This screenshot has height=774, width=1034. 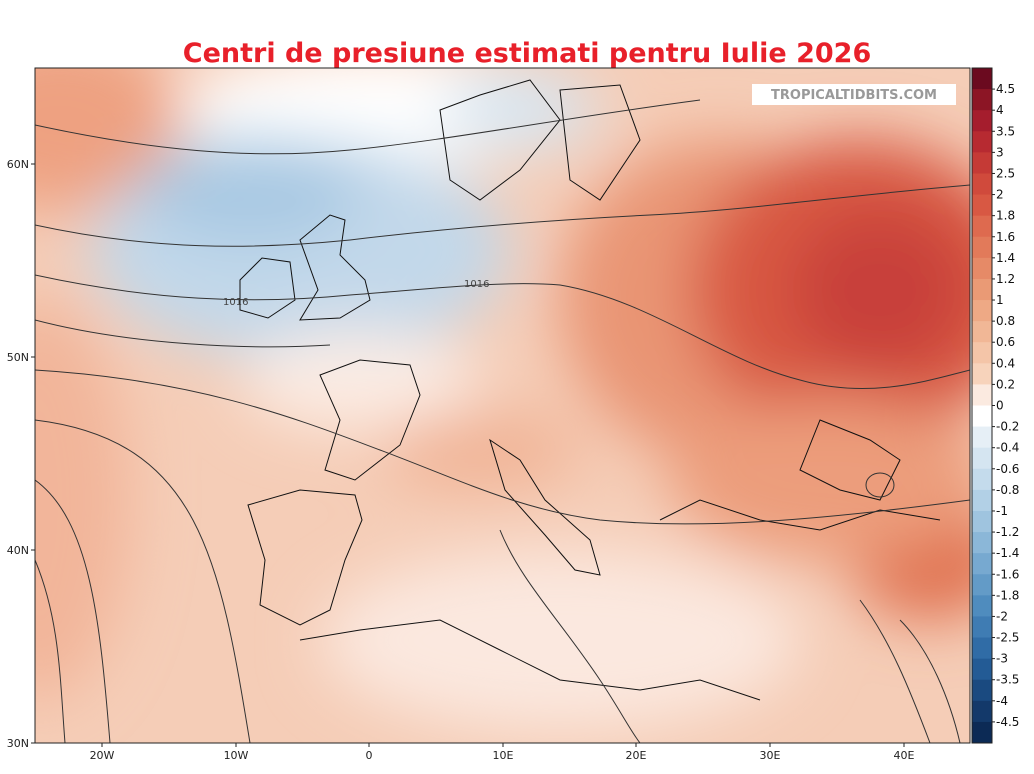 What do you see at coordinates (236, 755) in the screenshot?
I see `lon-label: 10W` at bounding box center [236, 755].